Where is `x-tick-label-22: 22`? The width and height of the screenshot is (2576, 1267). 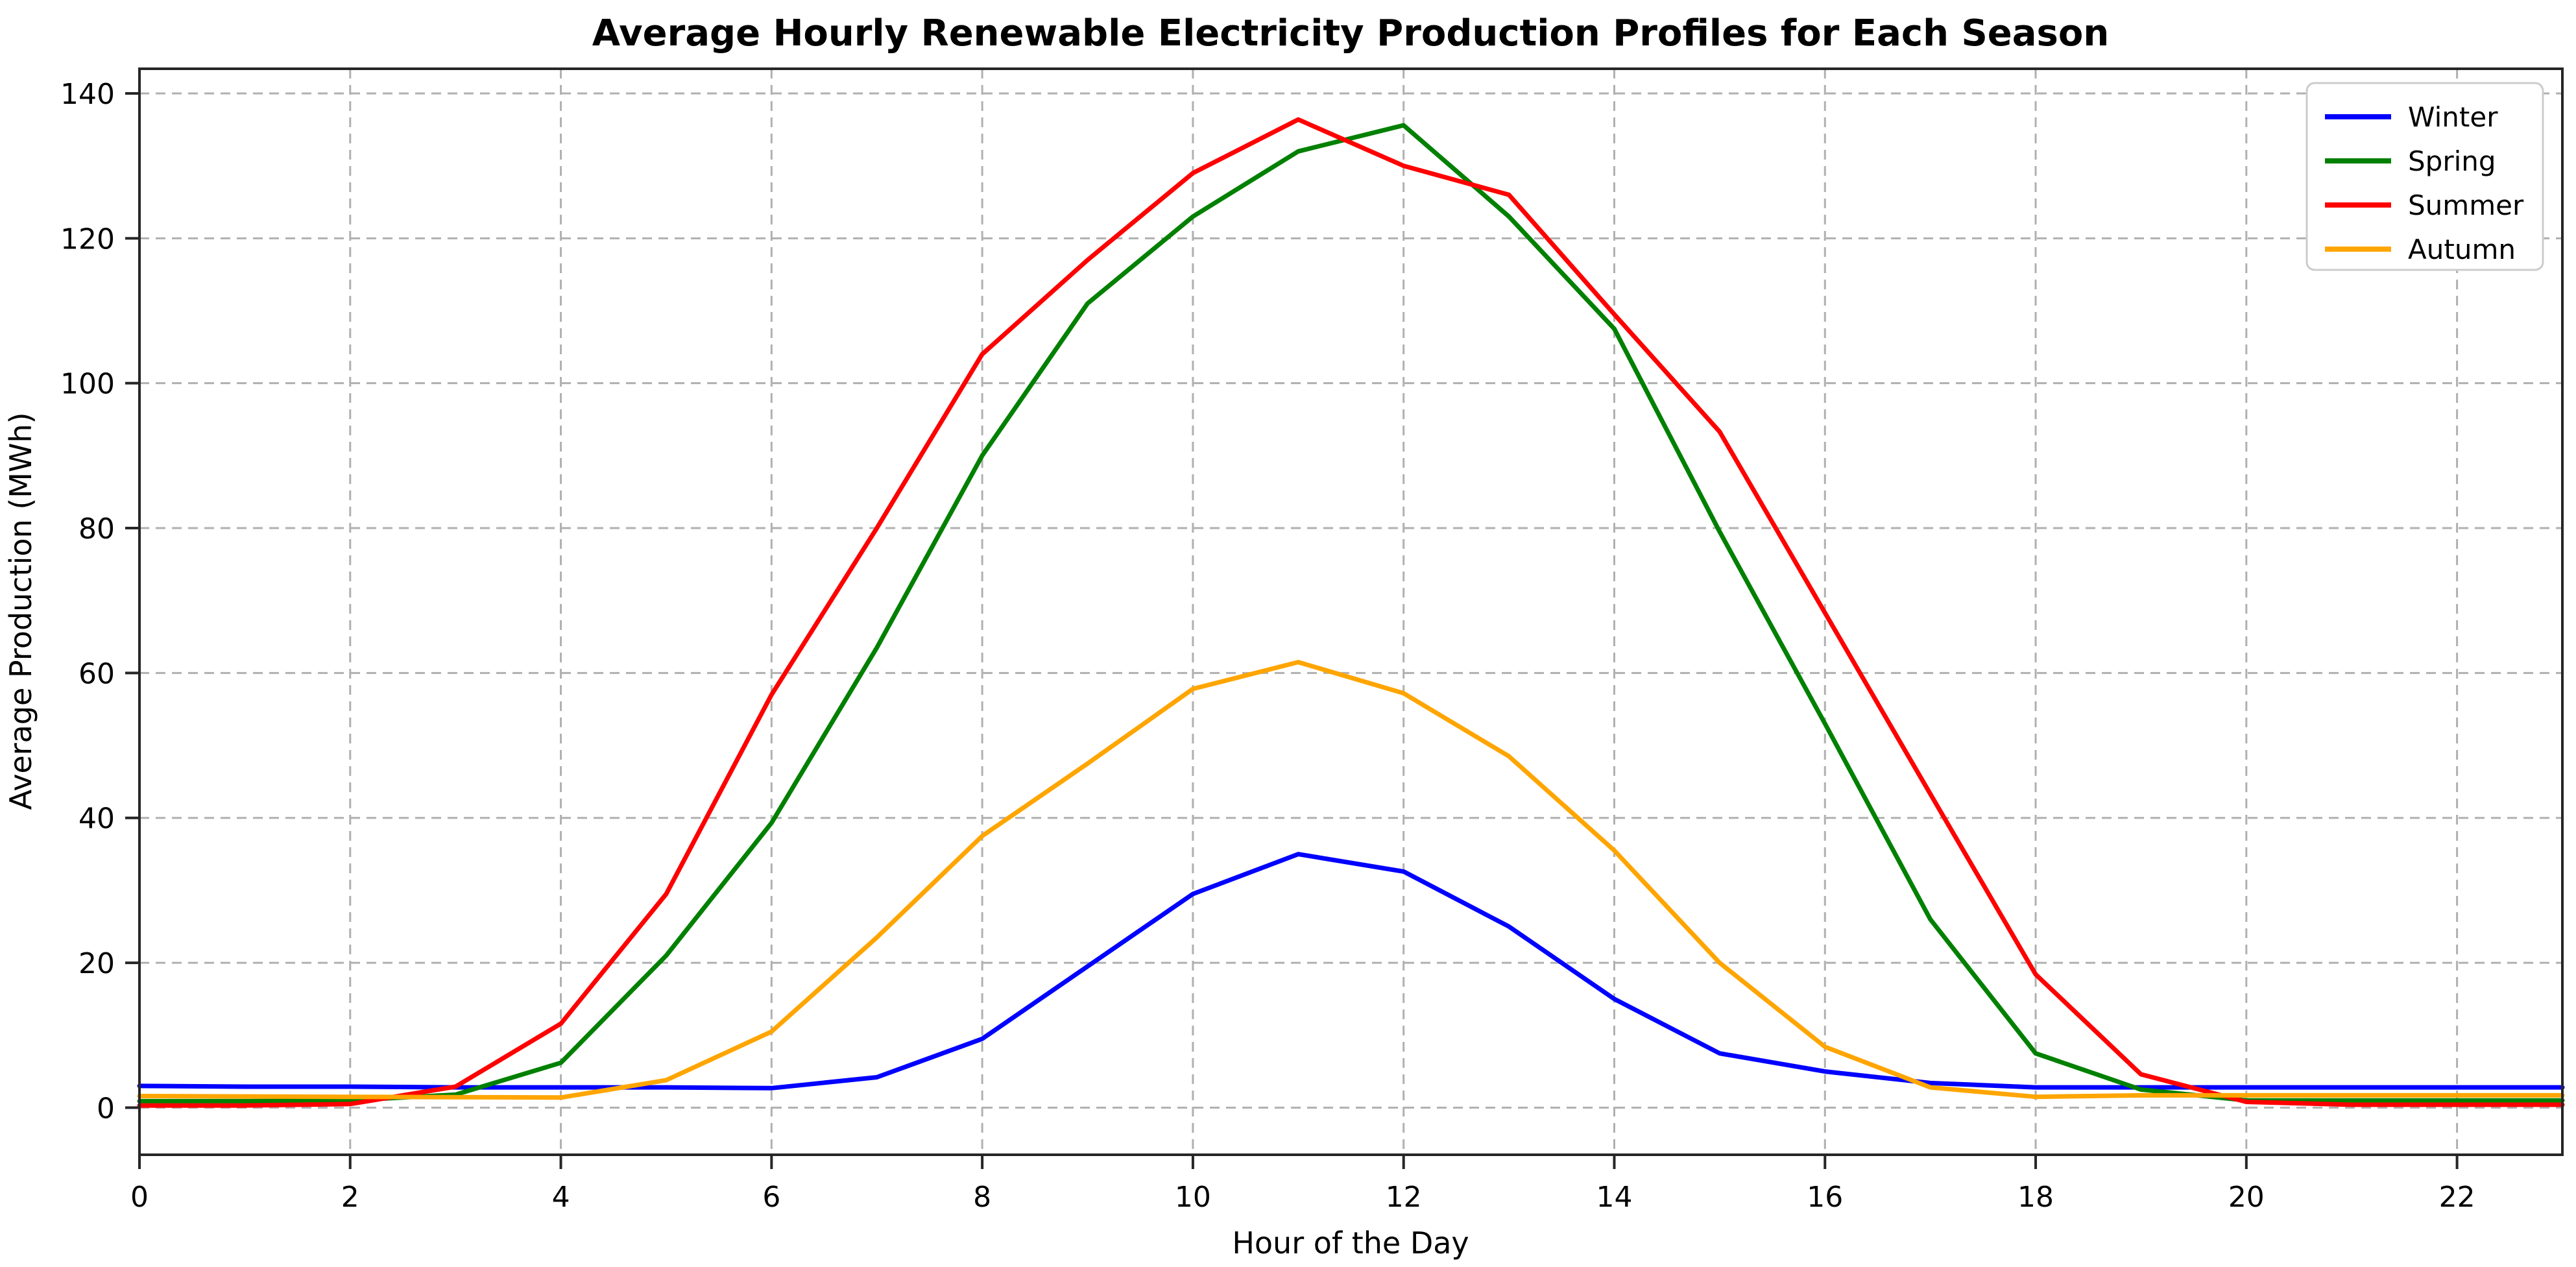
x-tick-label-22: 22 is located at coordinates (2457, 1197).